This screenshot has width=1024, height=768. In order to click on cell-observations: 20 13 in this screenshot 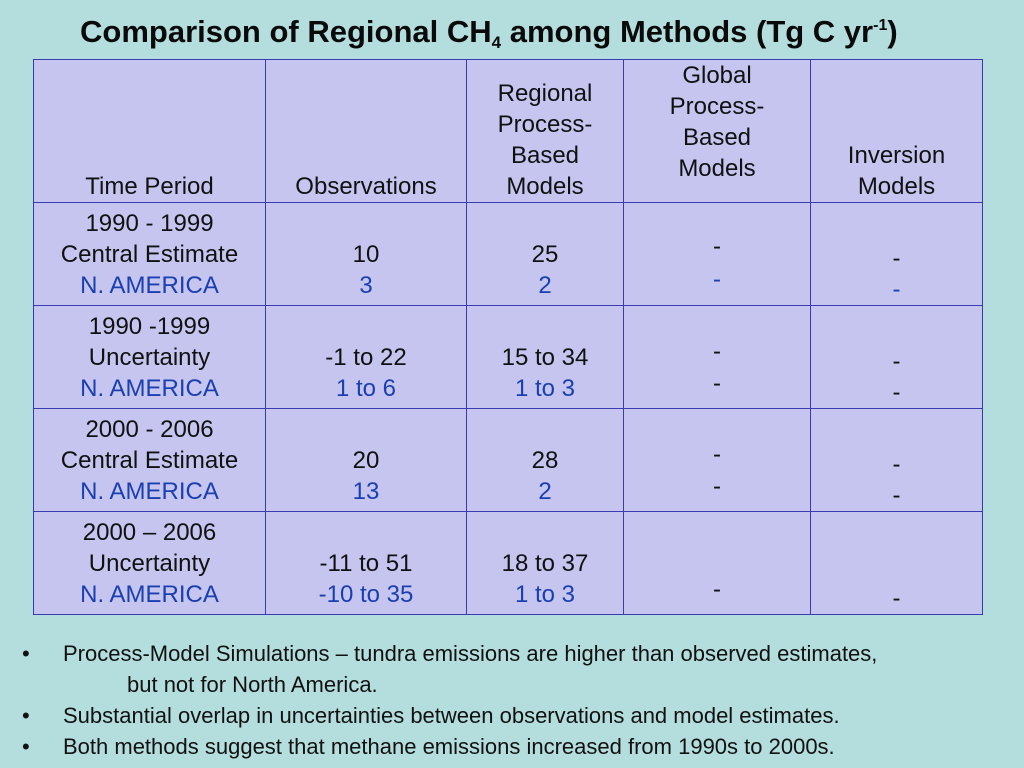, I will do `click(366, 460)`.